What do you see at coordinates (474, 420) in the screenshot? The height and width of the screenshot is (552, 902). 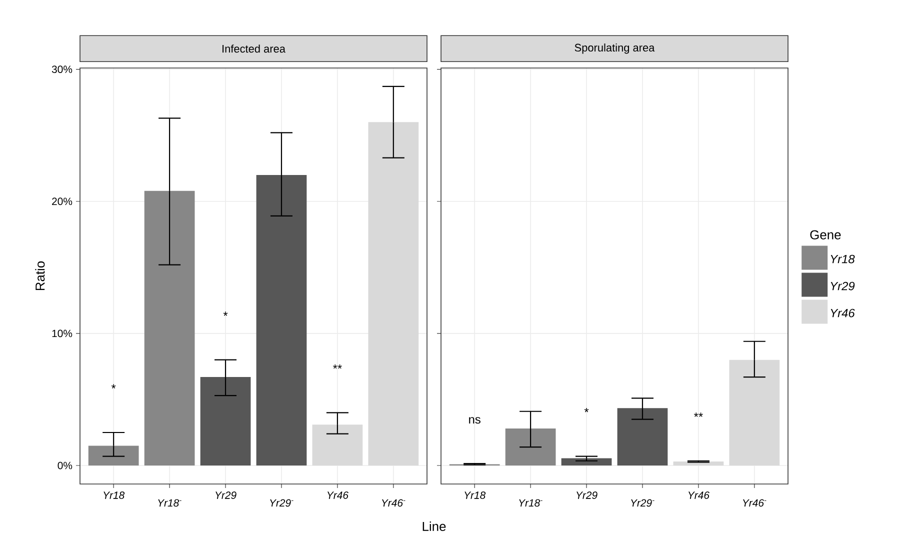 I see `annotation: ns` at bounding box center [474, 420].